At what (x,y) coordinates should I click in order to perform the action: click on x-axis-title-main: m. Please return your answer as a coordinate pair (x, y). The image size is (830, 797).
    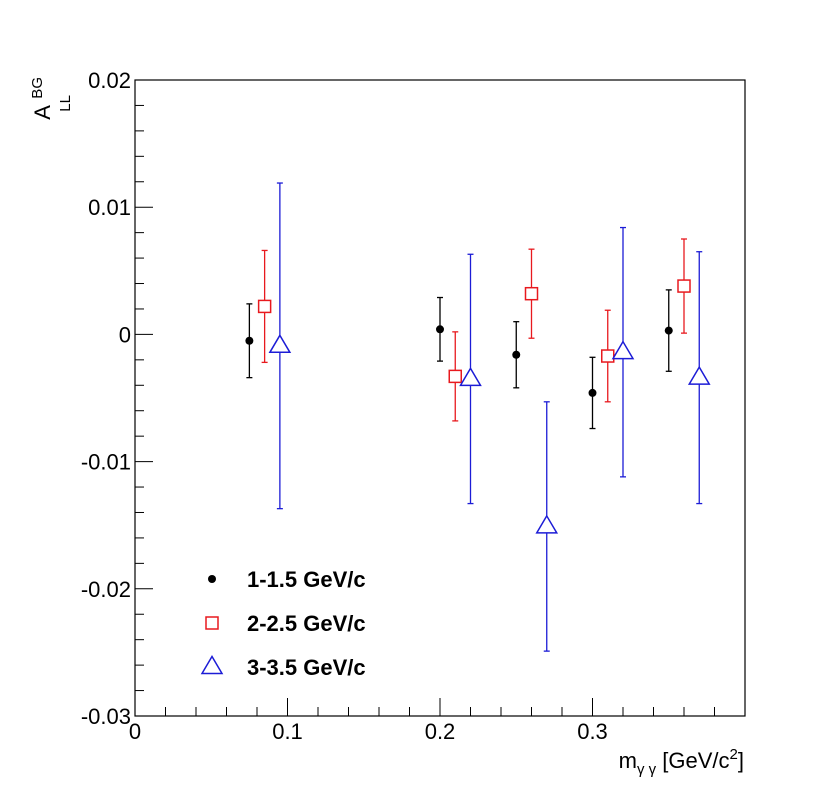
    Looking at the image, I should click on (628, 760).